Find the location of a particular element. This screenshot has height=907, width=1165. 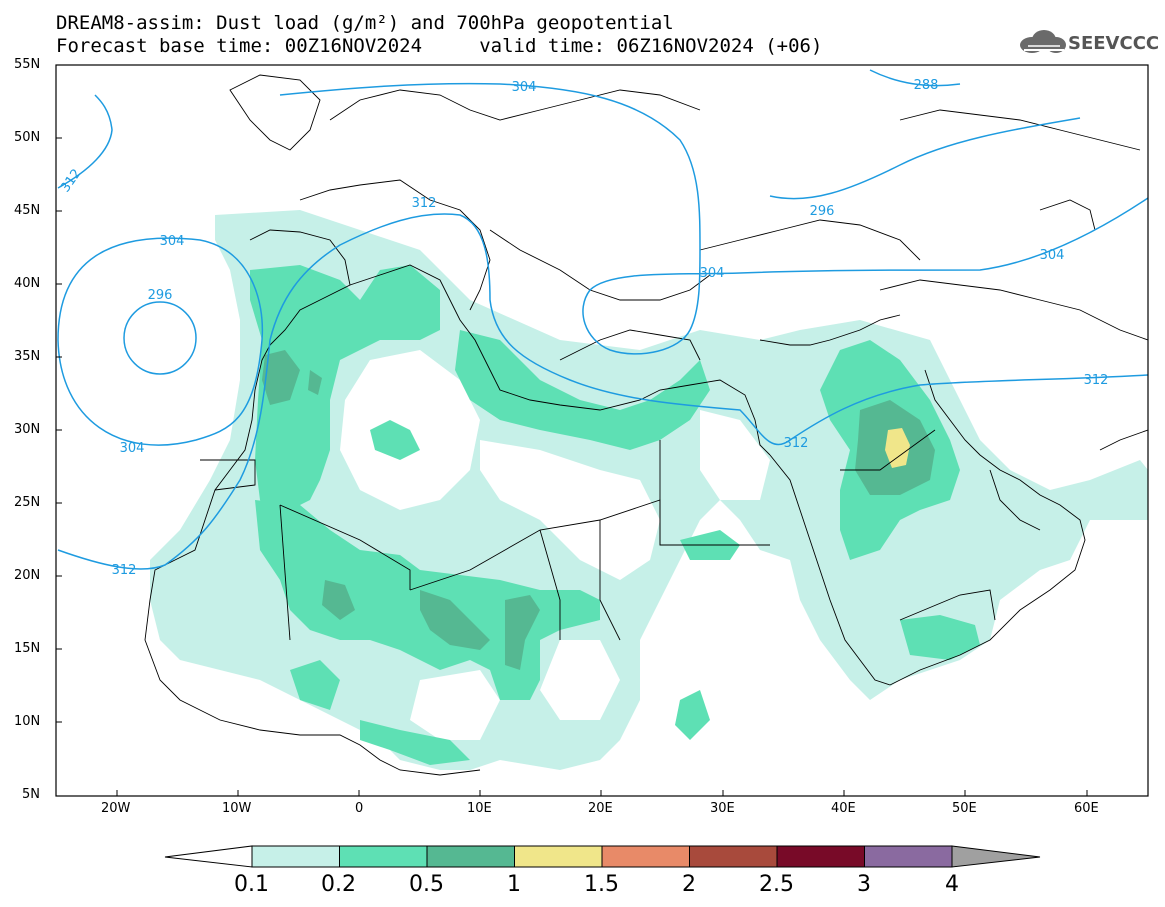

lat-label: 50N is located at coordinates (27, 137).